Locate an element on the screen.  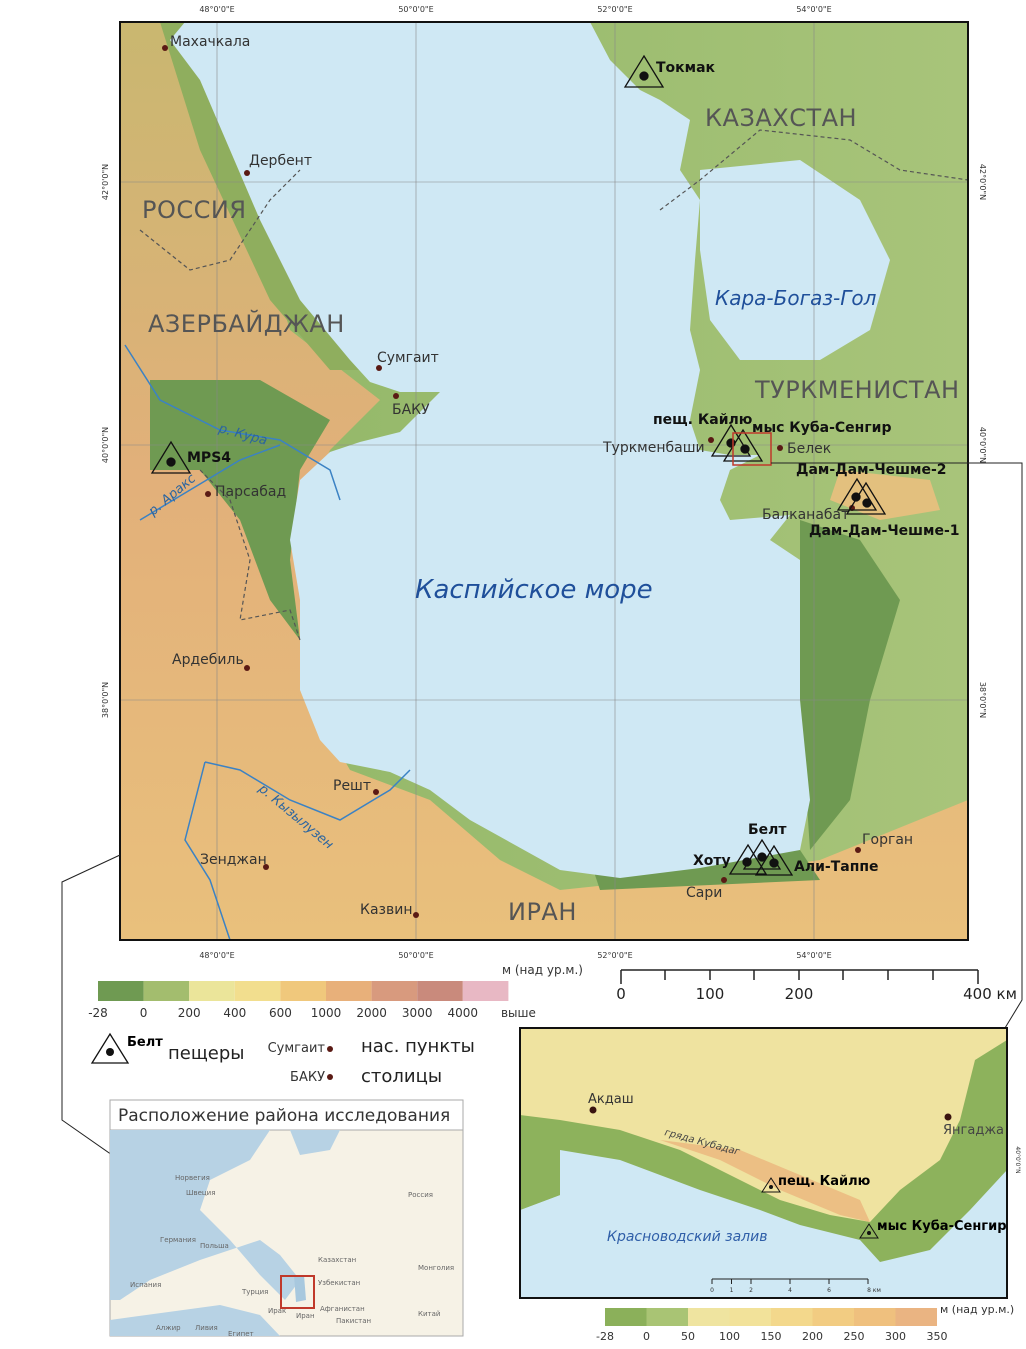
coord-bottom: 50°0'0"E is located at coordinates (415, 955).